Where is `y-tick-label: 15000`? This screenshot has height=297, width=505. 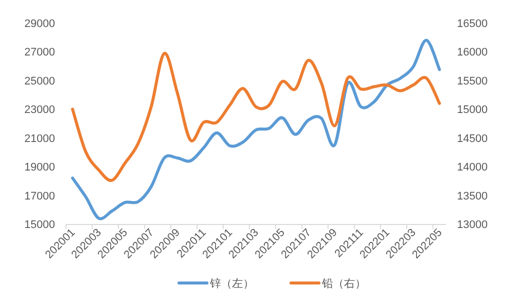
y-tick-label: 15000 is located at coordinates (39, 225).